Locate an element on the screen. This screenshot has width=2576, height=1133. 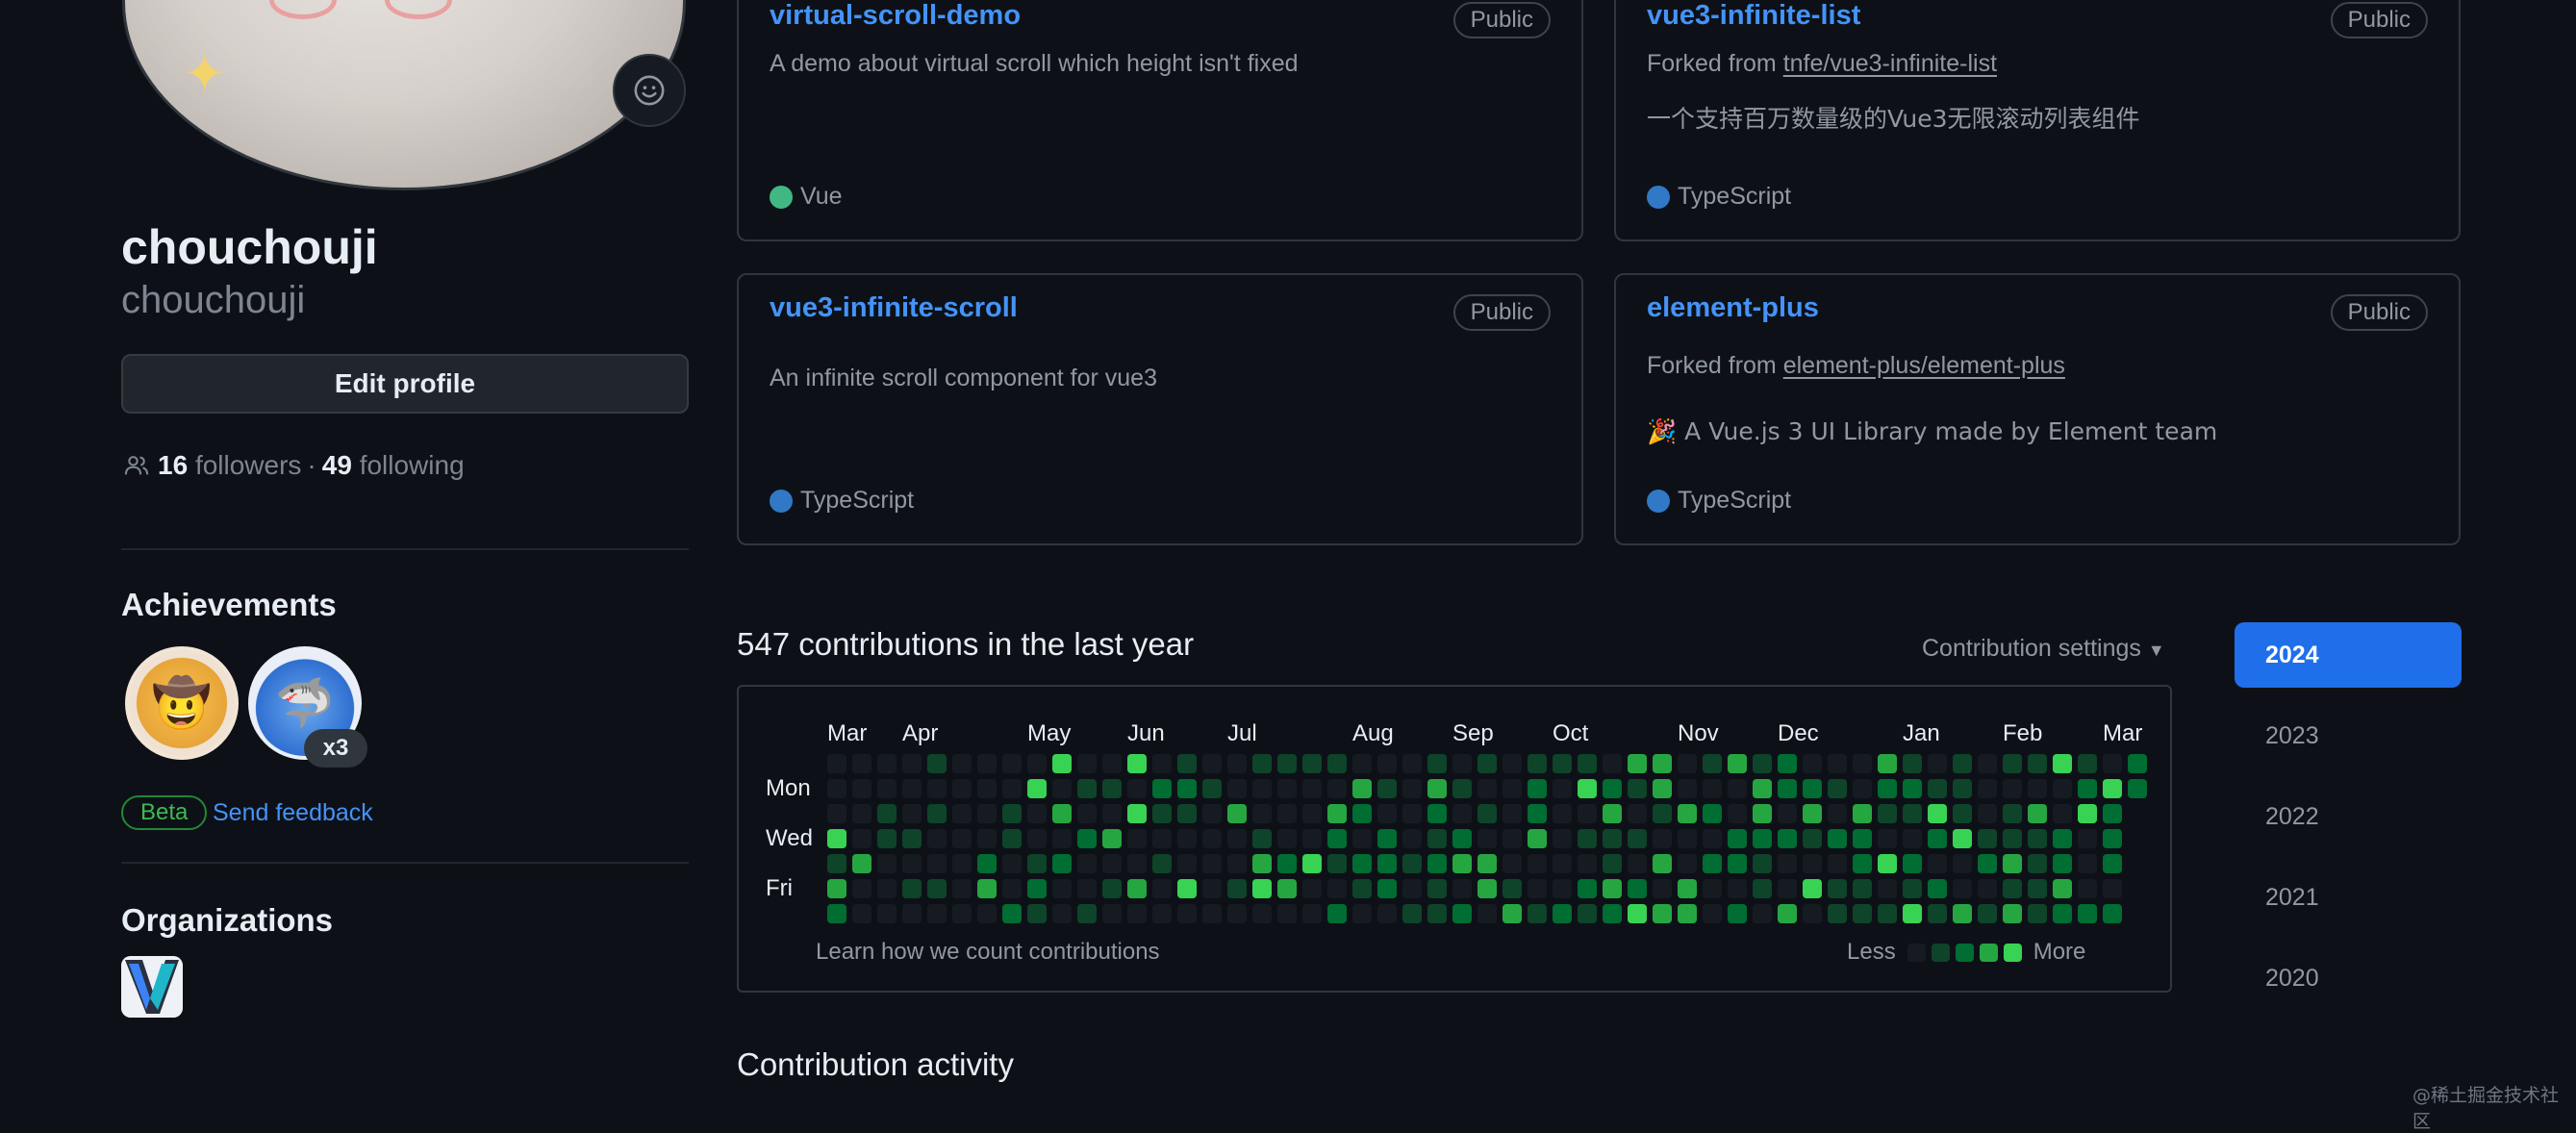
year-2022: 2022 is located at coordinates (2292, 816).